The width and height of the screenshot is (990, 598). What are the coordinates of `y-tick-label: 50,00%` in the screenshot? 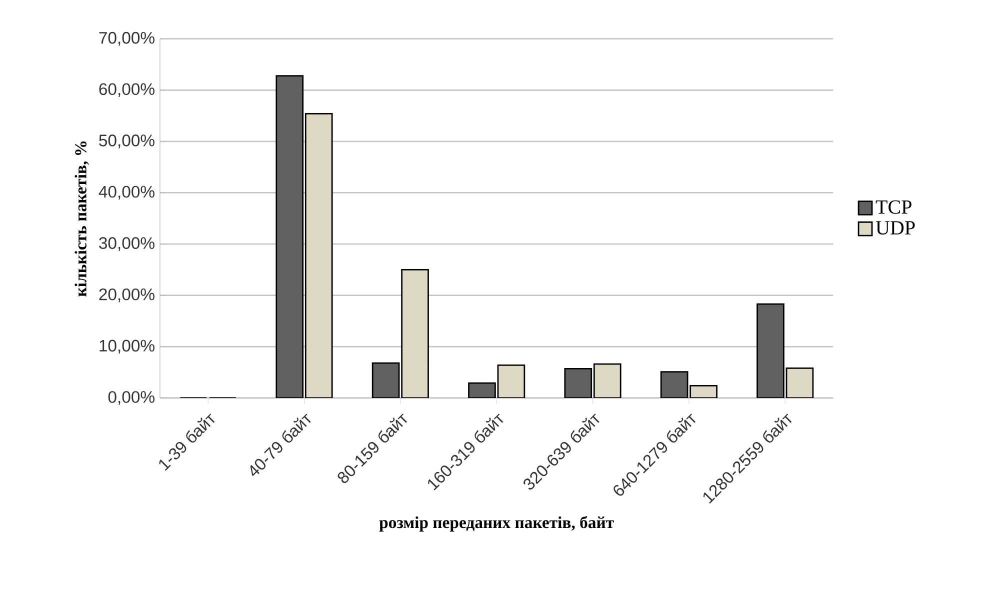 It's located at (126, 141).